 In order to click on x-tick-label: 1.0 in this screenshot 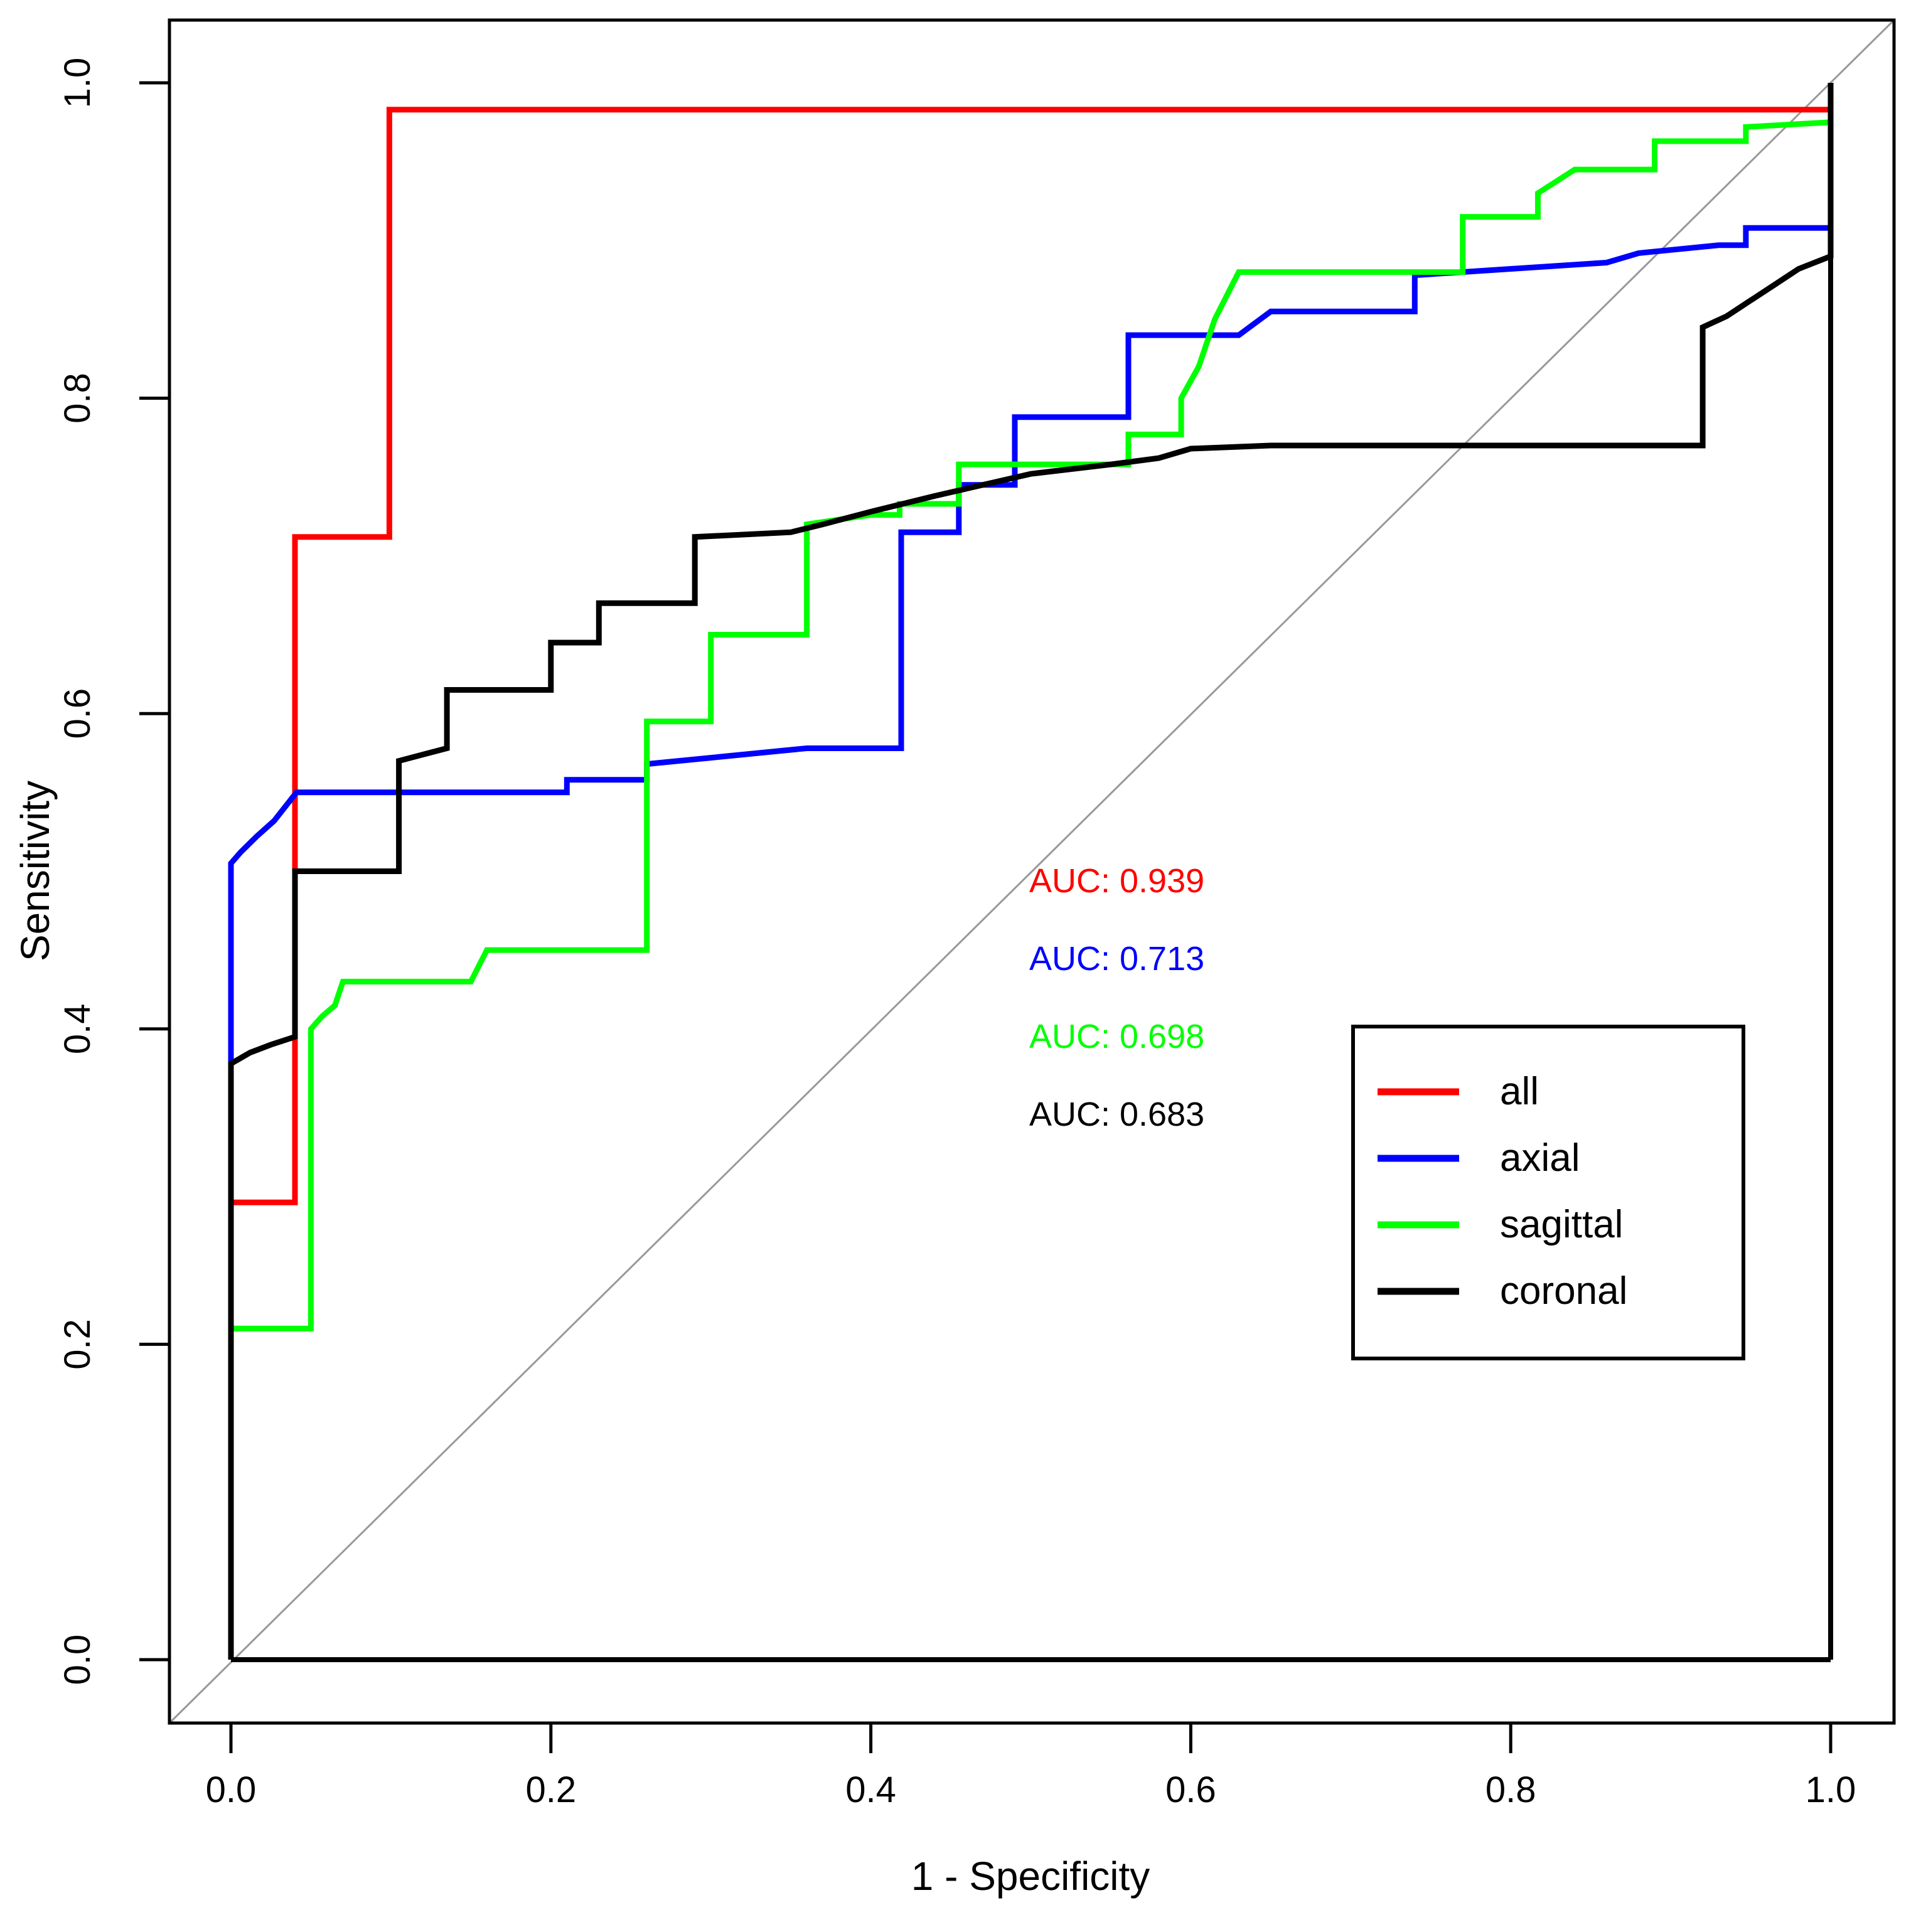, I will do `click(1831, 1789)`.